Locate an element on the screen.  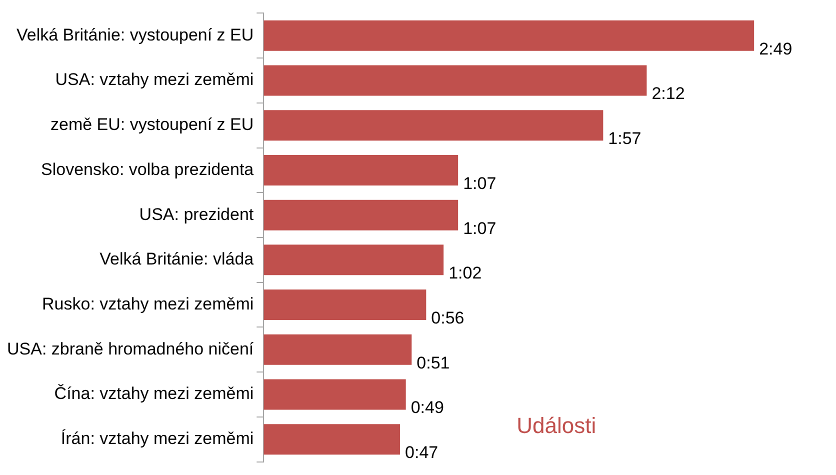
y-tick-label: země EU: vystoupení z EU is located at coordinates (152, 124).